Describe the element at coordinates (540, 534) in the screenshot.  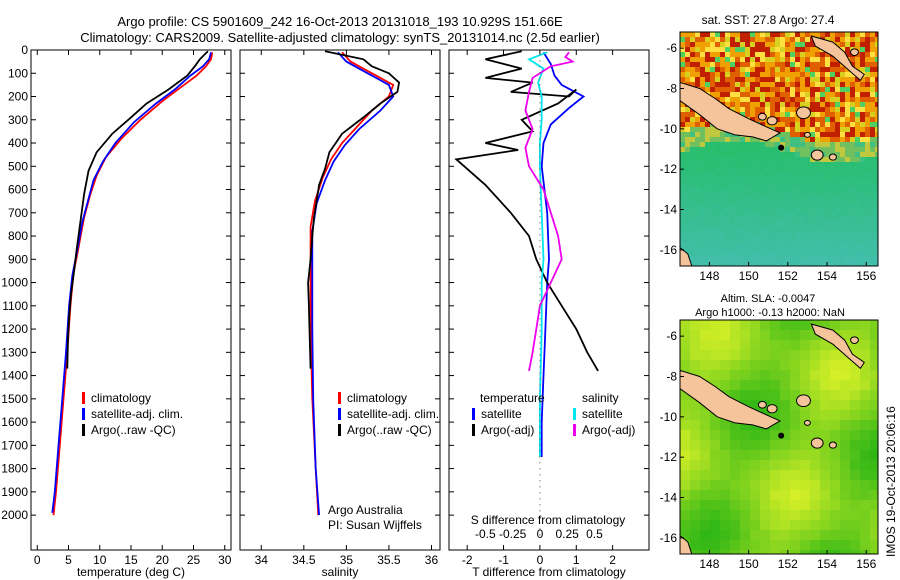
I see `top-tick-label: 0` at that location.